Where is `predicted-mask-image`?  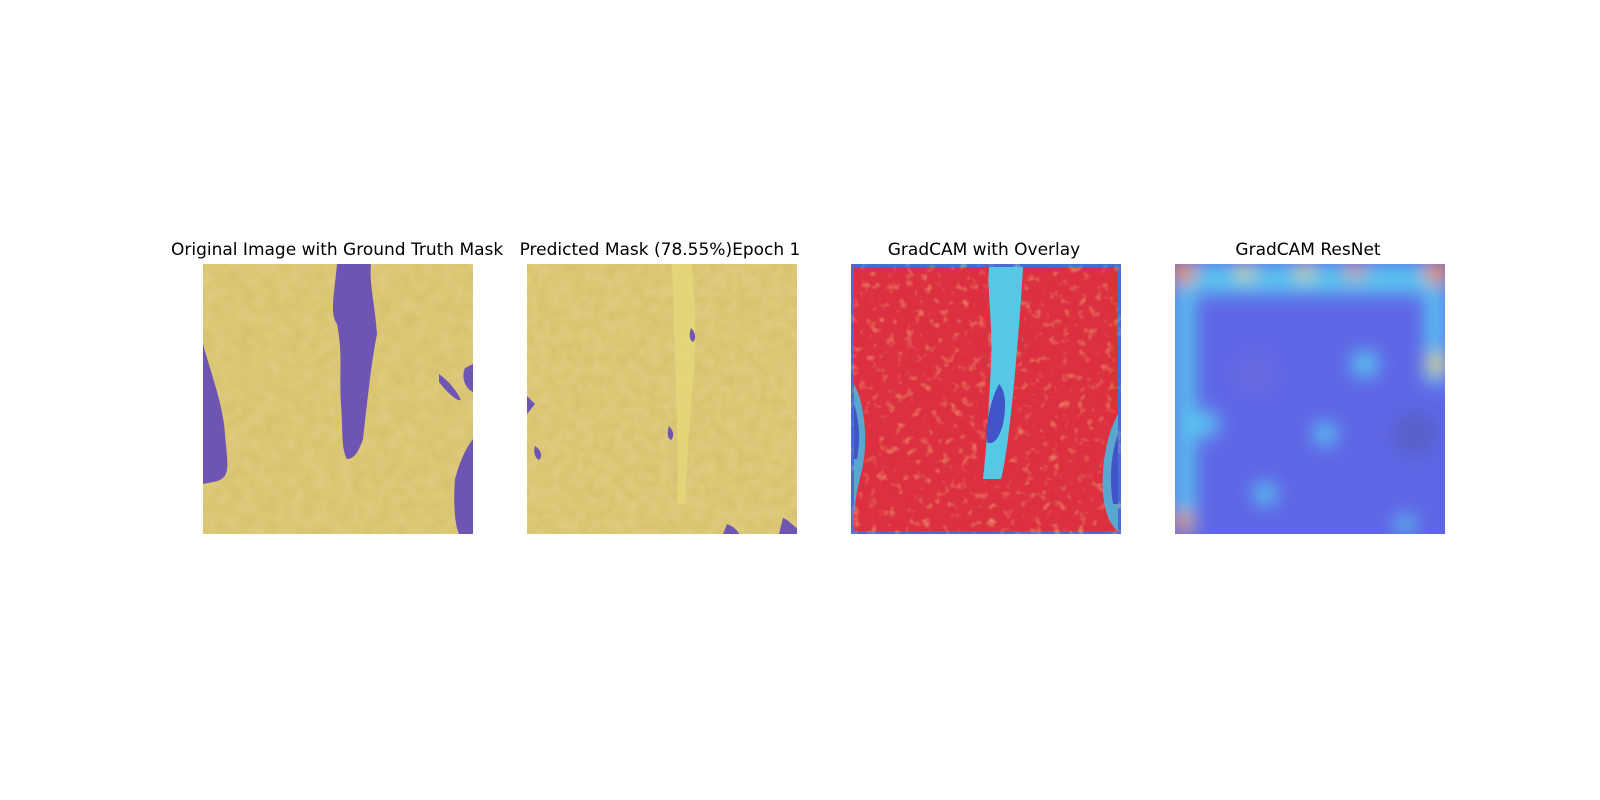
predicted-mask-image is located at coordinates (662, 399).